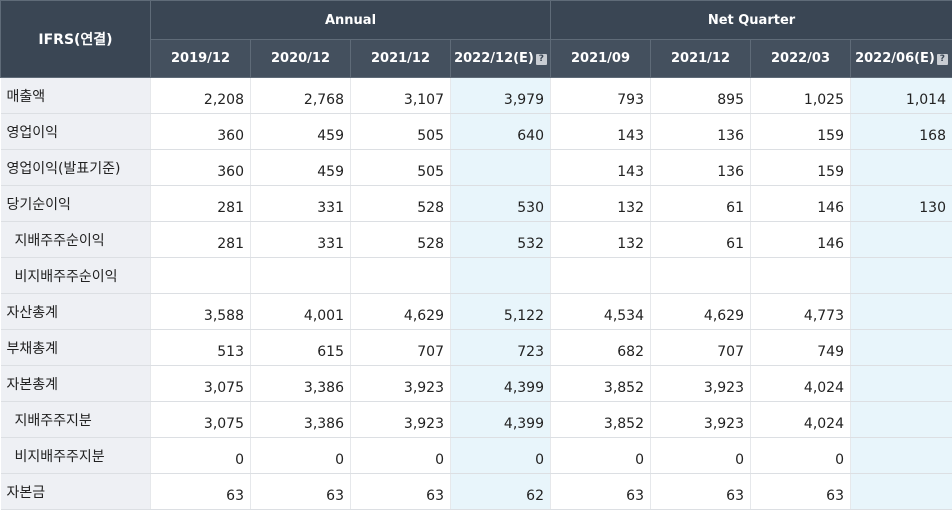 The image size is (952, 525). Describe the element at coordinates (700, 95) in the screenshot. I see `table-cell: 895` at that location.